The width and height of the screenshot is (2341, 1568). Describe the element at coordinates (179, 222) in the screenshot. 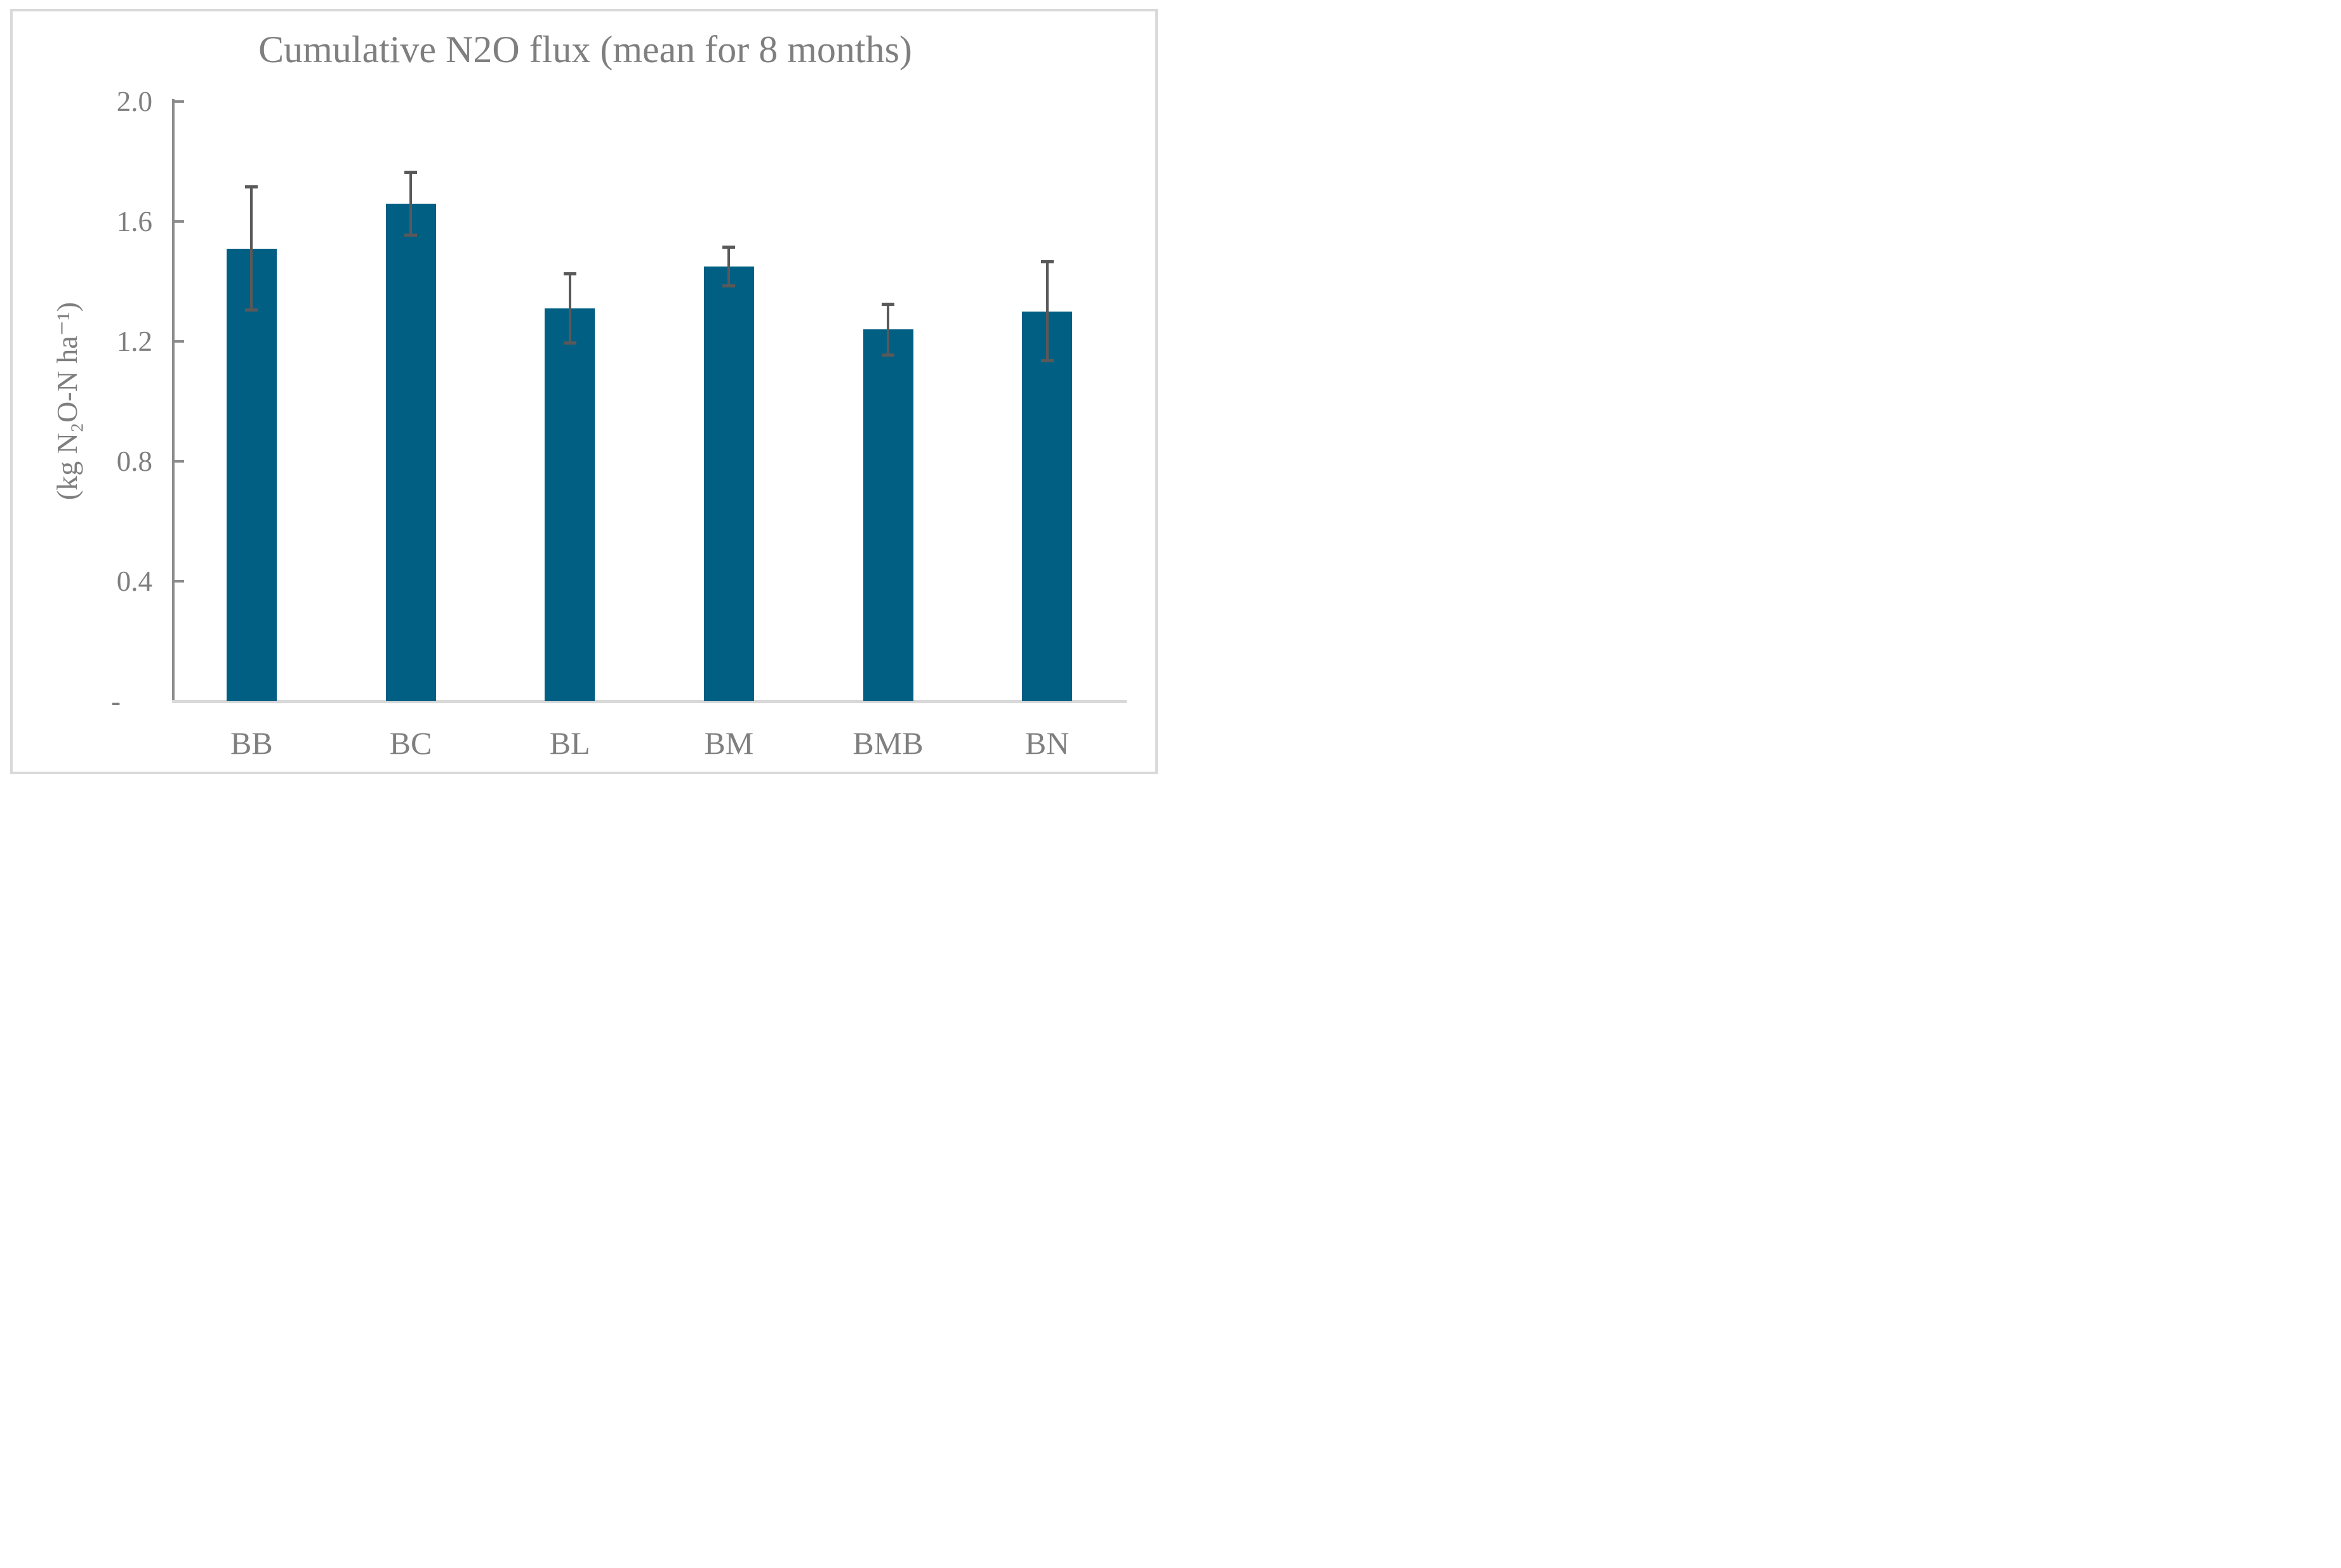

I see `y-tick-1.6` at that location.